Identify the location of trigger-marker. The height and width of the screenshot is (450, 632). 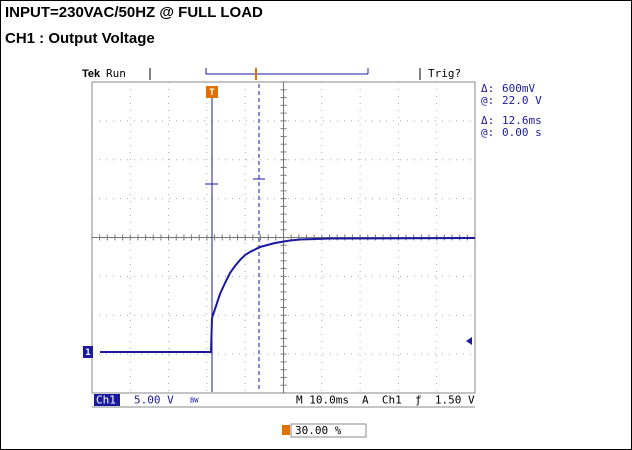
(212, 92).